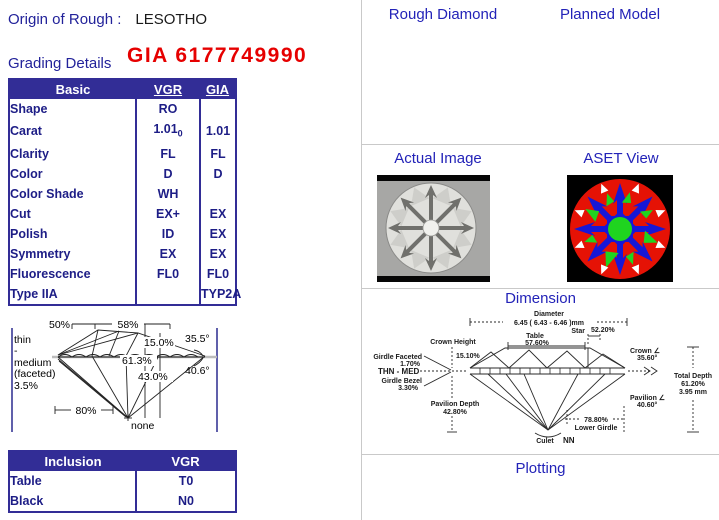 This screenshot has height=520, width=719. Describe the element at coordinates (455, 412) in the screenshot. I see `pavilion-depth-value: 42.80%` at that location.